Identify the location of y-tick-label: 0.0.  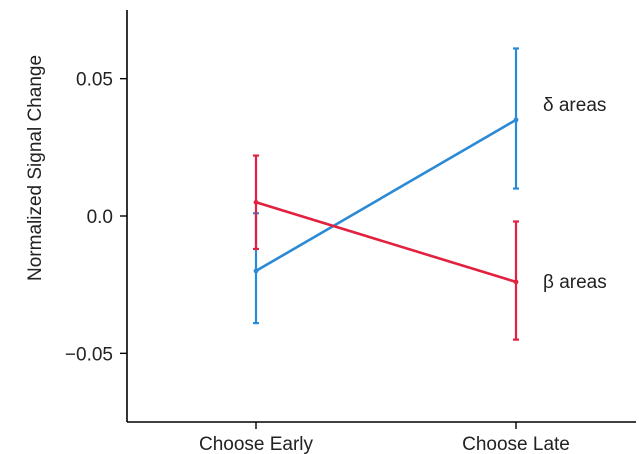
(100, 217).